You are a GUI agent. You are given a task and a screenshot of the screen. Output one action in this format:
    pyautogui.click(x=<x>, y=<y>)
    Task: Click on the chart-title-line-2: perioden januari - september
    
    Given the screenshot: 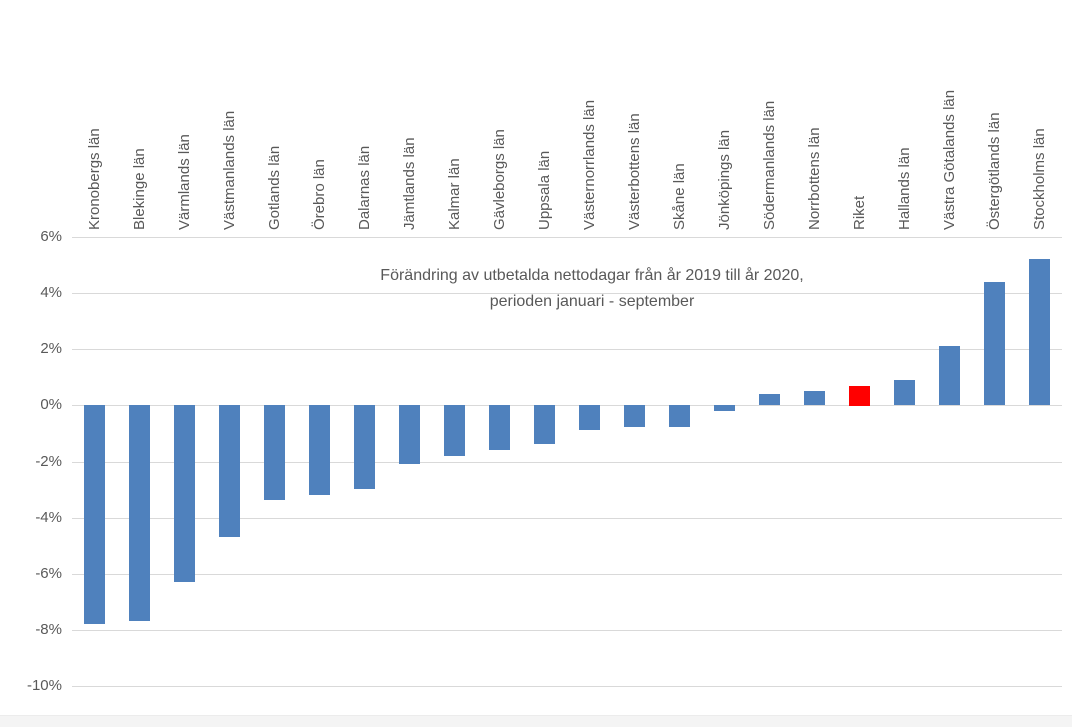 What is the action you would take?
    pyautogui.click(x=592, y=301)
    